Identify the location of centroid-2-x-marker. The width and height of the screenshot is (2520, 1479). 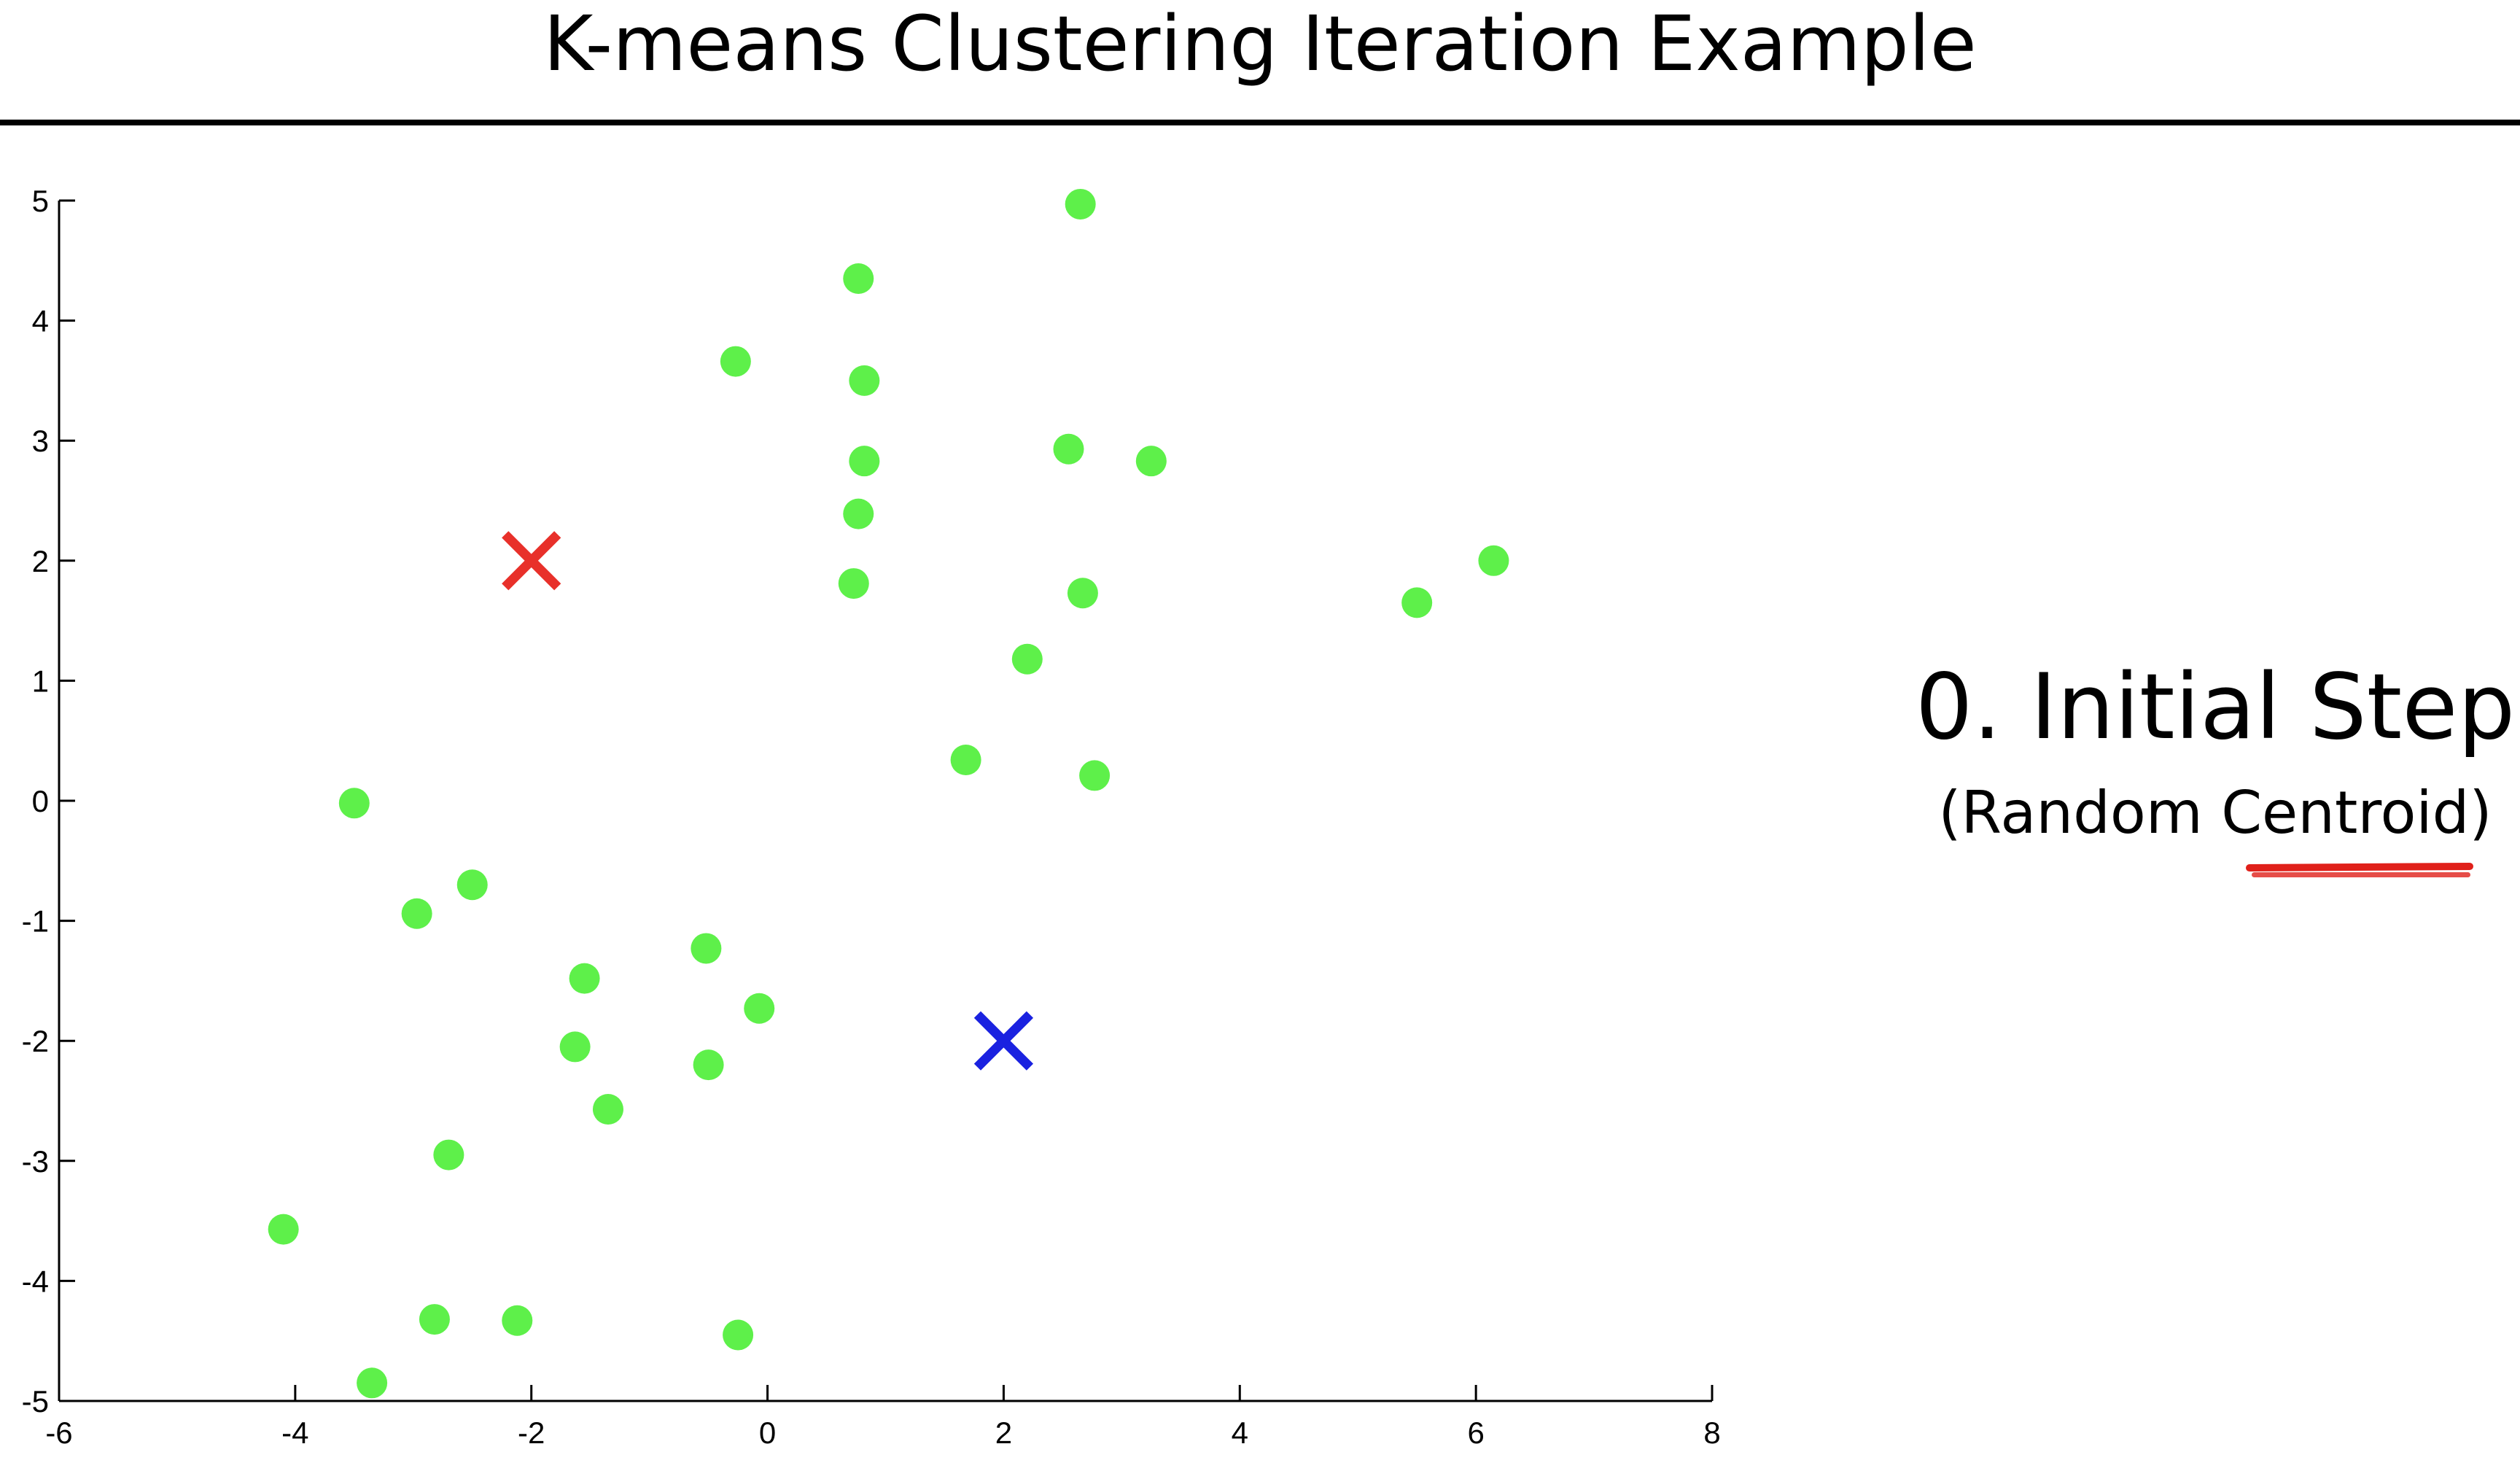
(1003, 1041).